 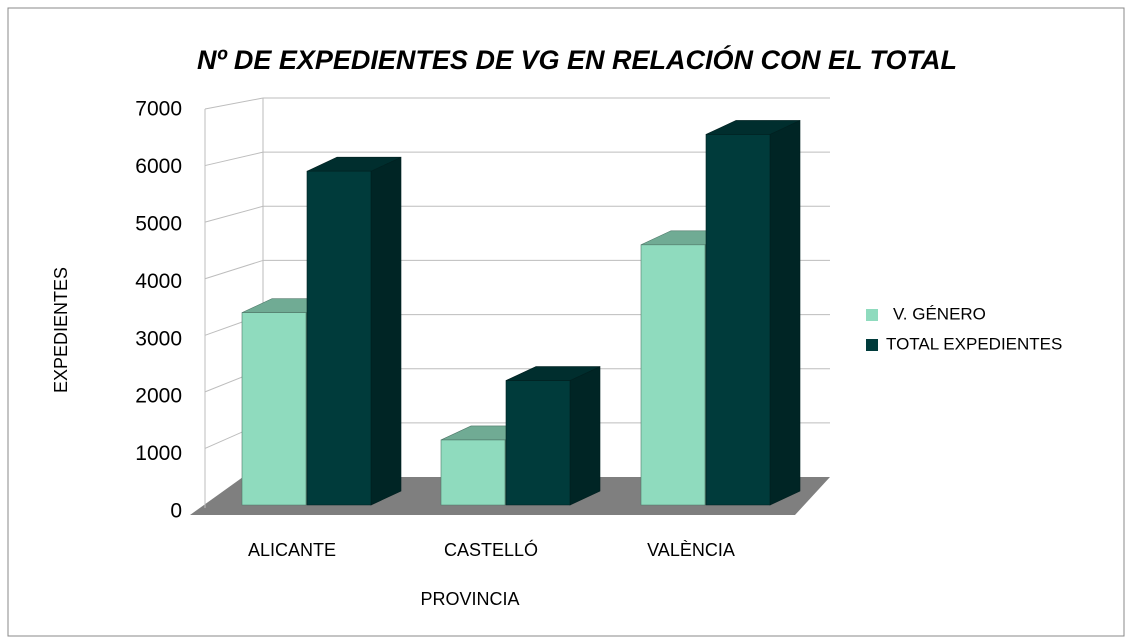 What do you see at coordinates (158, 166) in the screenshot?
I see `y-tick-label: 6000` at bounding box center [158, 166].